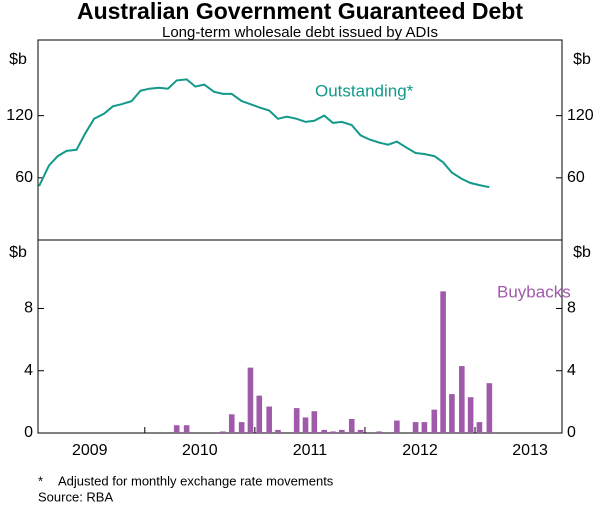  I want to click on x-tick-label: 2009, so click(90, 450).